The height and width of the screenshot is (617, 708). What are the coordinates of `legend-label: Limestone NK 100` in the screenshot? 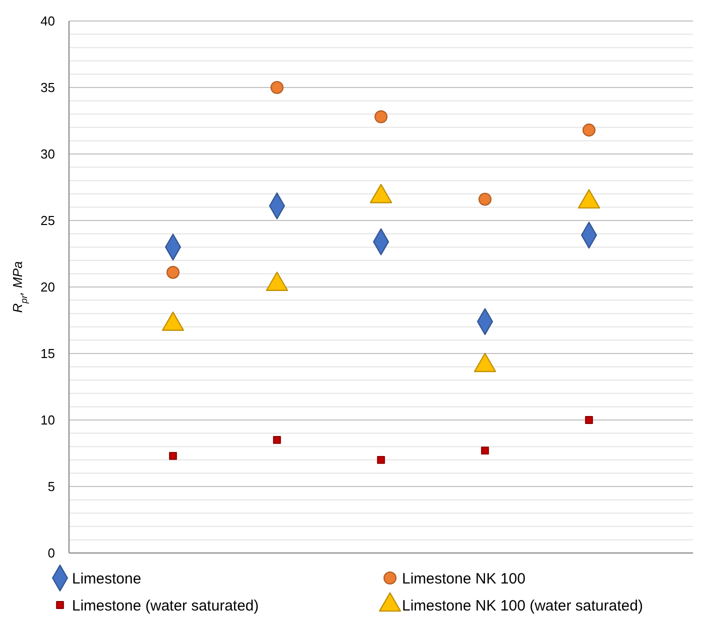 It's located at (464, 579).